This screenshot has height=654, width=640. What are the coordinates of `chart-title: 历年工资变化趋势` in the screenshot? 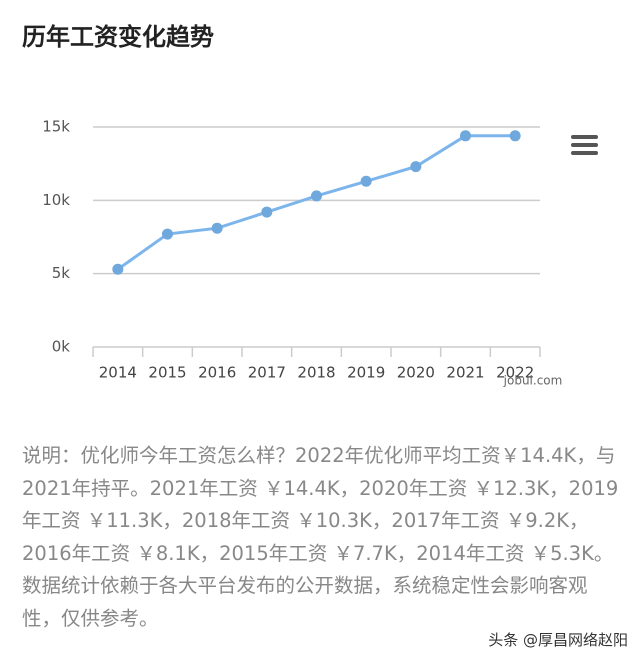 It's located at (118, 37).